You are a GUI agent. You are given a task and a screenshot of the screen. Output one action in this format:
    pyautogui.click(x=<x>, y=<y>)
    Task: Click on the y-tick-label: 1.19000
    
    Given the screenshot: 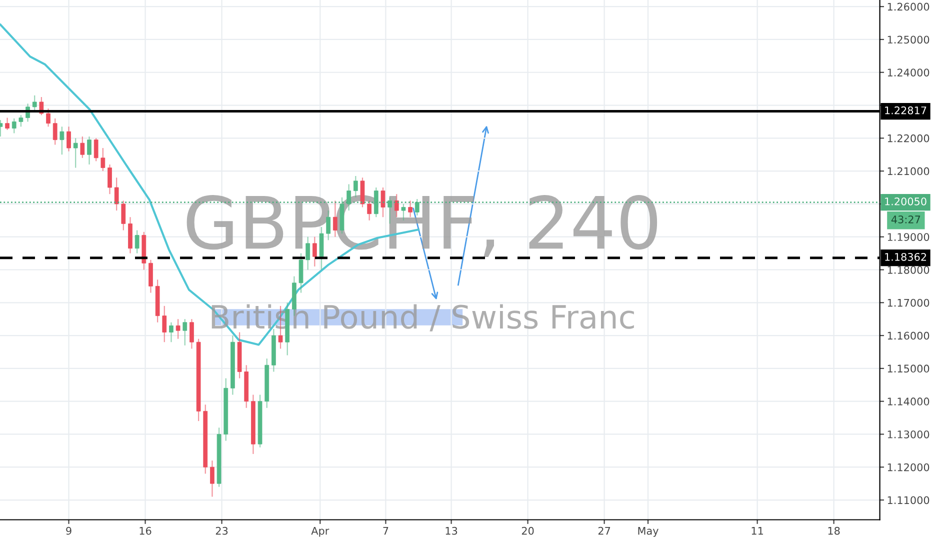 What is the action you would take?
    pyautogui.click(x=909, y=237)
    